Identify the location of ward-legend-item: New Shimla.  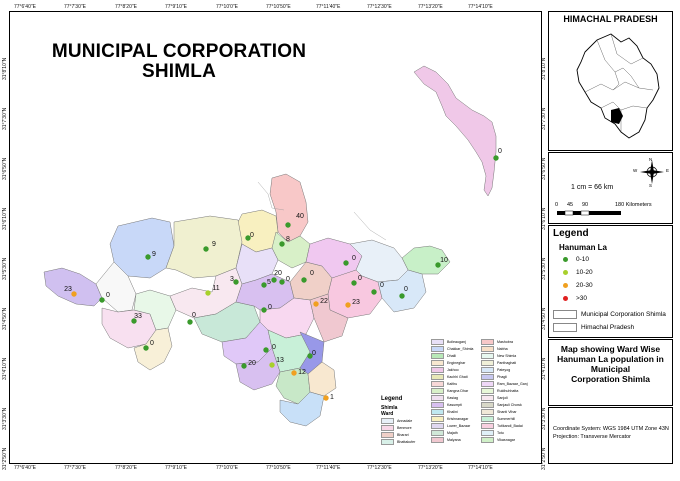
(498, 356).